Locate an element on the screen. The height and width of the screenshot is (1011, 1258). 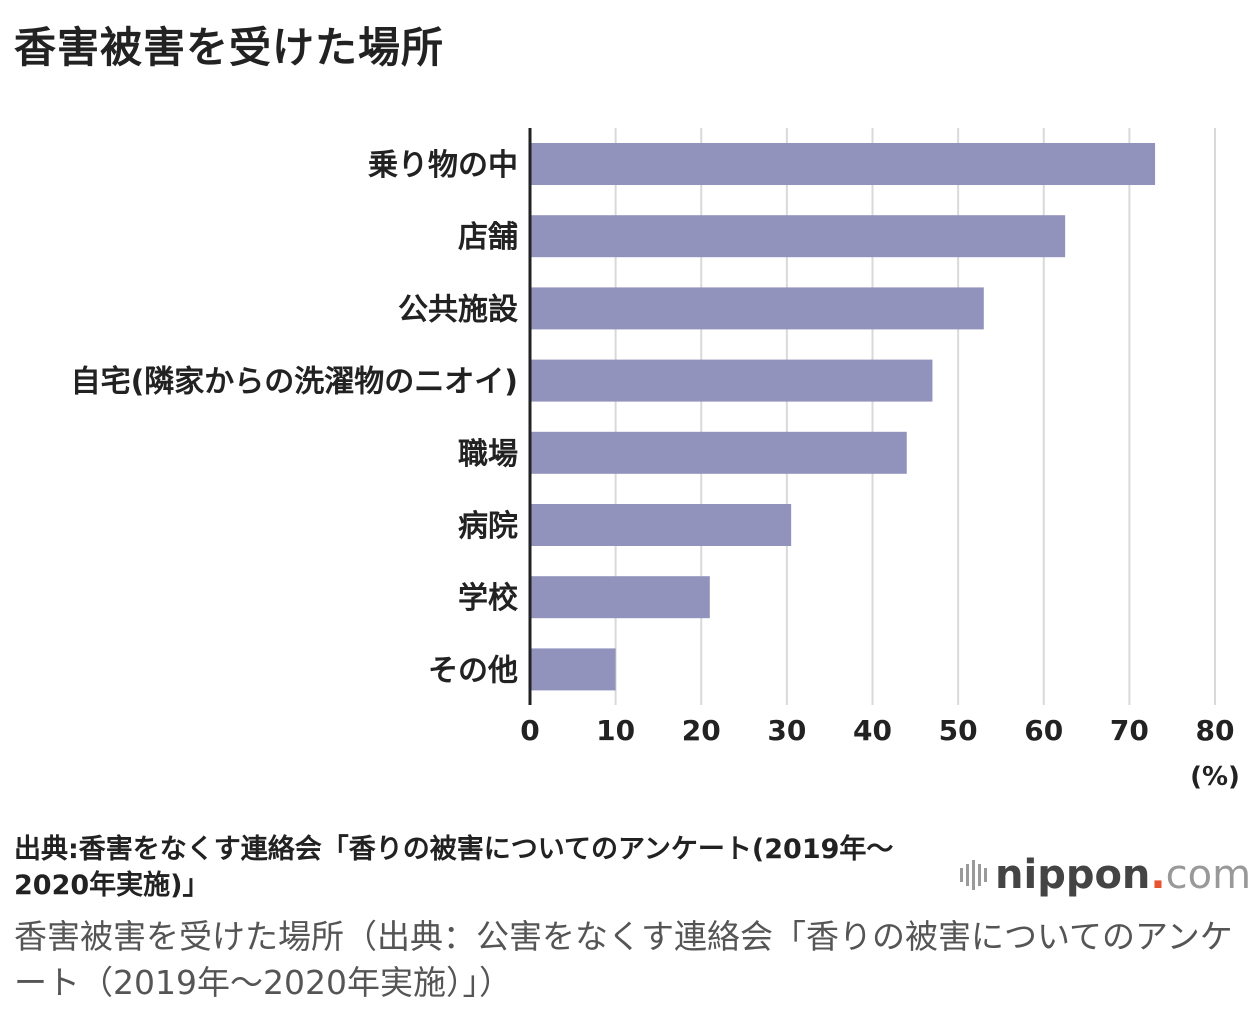
x-tick-label: 20 is located at coordinates (701, 730).